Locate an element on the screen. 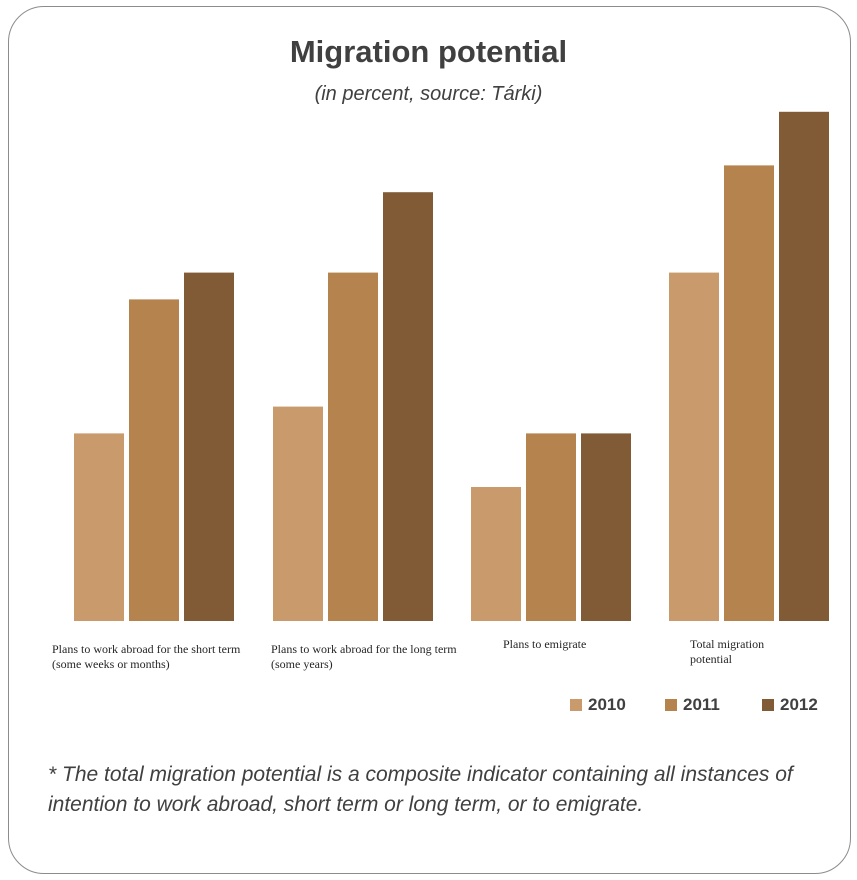 The width and height of the screenshot is (857, 880). legend-label-2010: 2010 is located at coordinates (607, 704).